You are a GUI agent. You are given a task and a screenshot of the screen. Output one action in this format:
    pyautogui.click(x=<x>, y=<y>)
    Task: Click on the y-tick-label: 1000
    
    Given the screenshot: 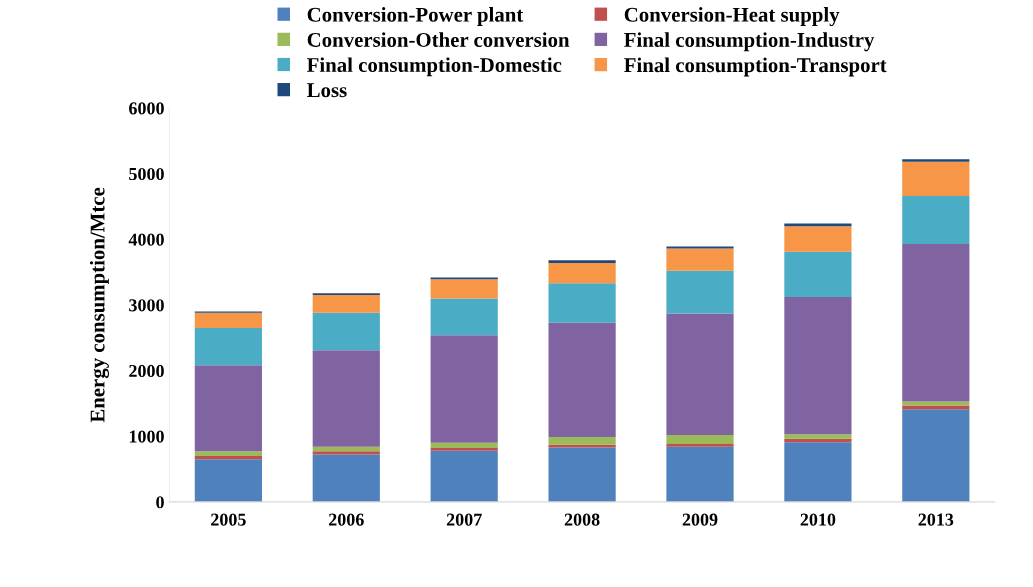 What is the action you would take?
    pyautogui.click(x=146, y=436)
    